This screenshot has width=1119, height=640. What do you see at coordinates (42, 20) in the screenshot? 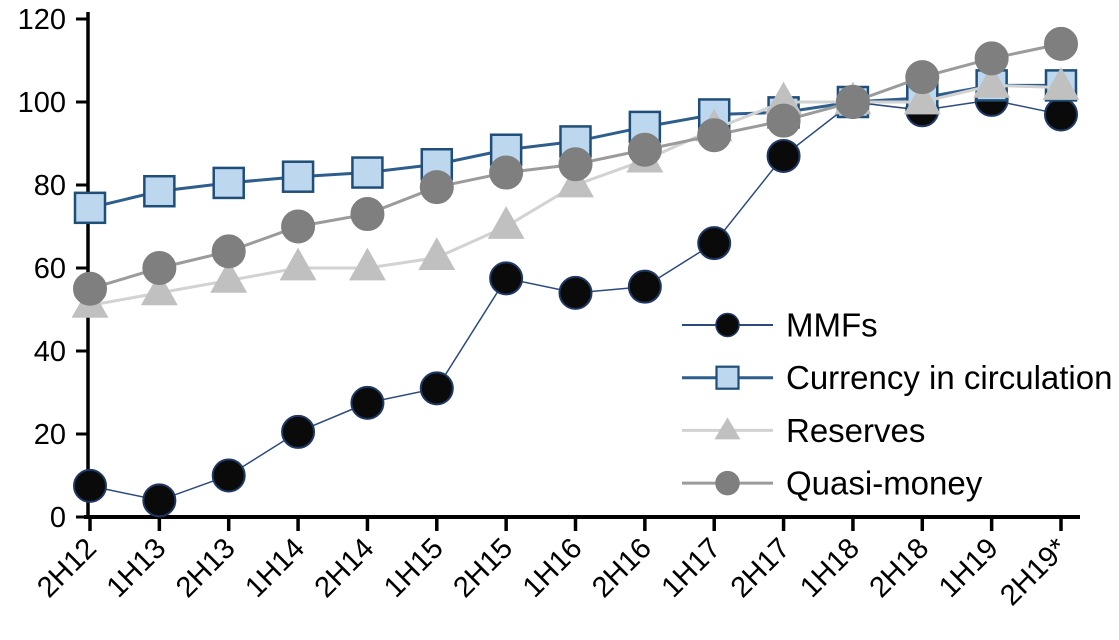
I see `y-tick-label: 120` at bounding box center [42, 20].